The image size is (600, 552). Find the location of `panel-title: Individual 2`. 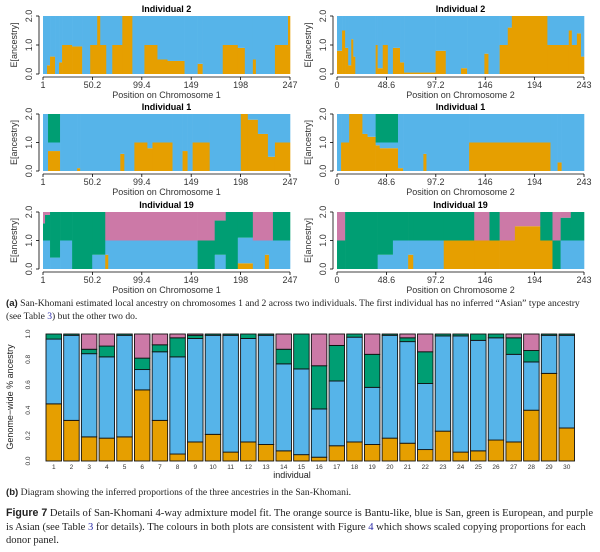

panel-title: Individual 2 is located at coordinates (167, 9).